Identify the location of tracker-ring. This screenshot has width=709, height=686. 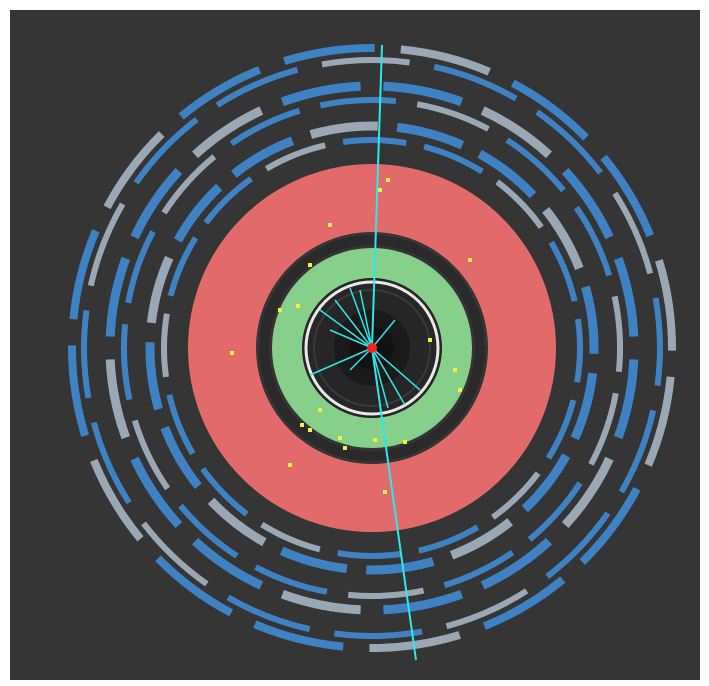
(372, 348).